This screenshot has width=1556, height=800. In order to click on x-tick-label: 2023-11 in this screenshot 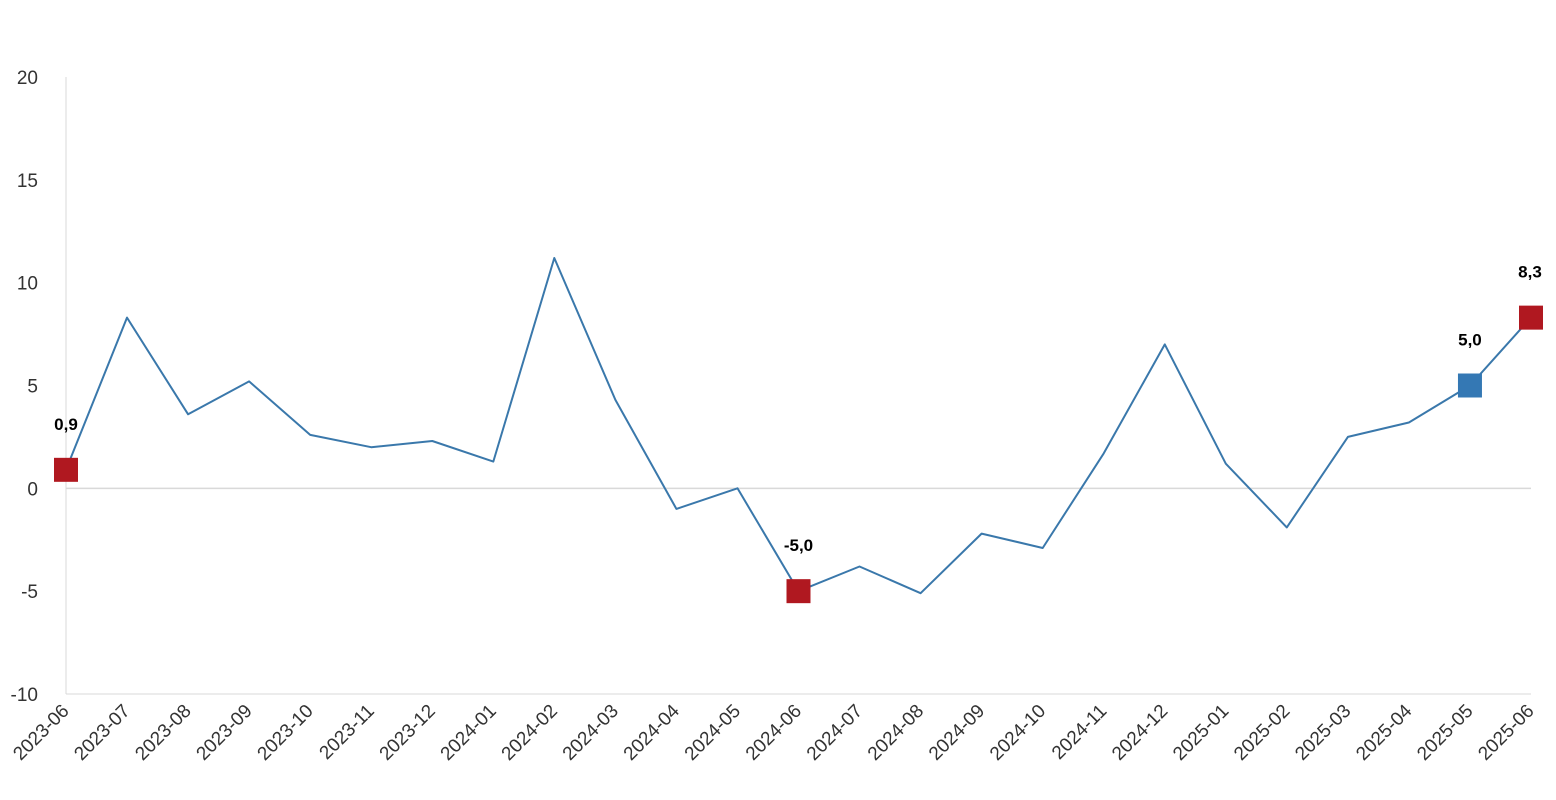, I will do `click(347, 732)`.